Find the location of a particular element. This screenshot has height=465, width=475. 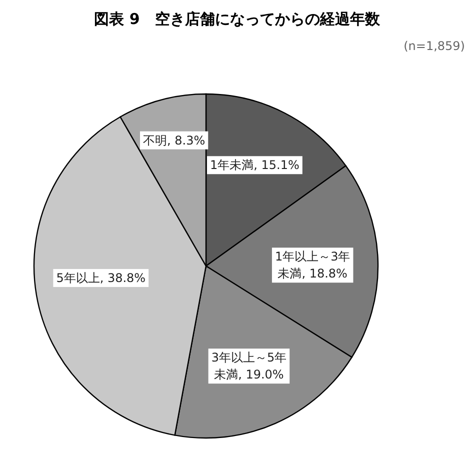

slice-label: 5年以上, 38.8% is located at coordinates (101, 278).